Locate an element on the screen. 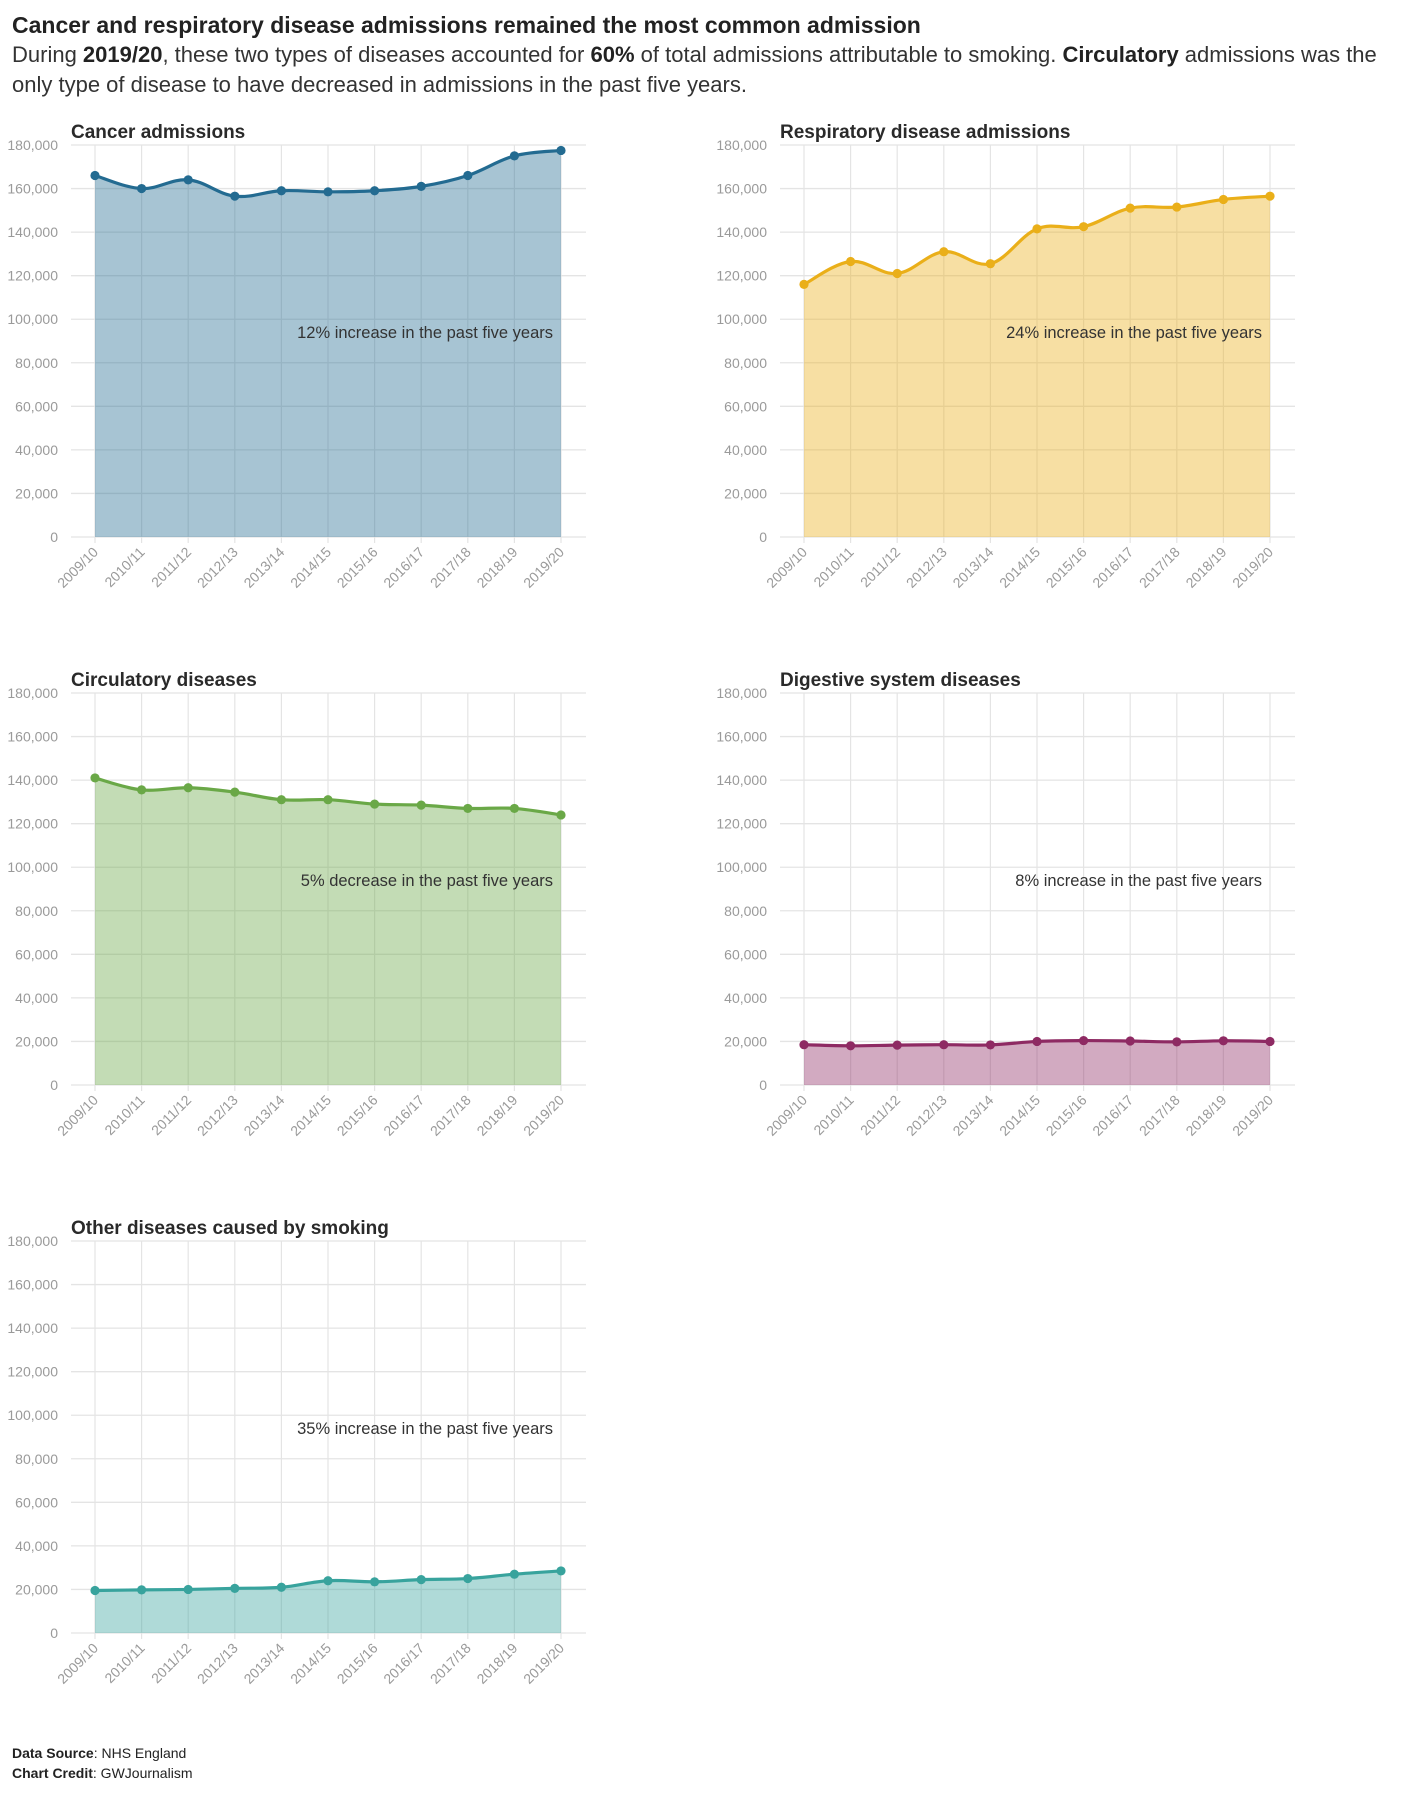 The image size is (1408, 1810). panel-title-other: Other diseases caused by smoking is located at coordinates (230, 1228).